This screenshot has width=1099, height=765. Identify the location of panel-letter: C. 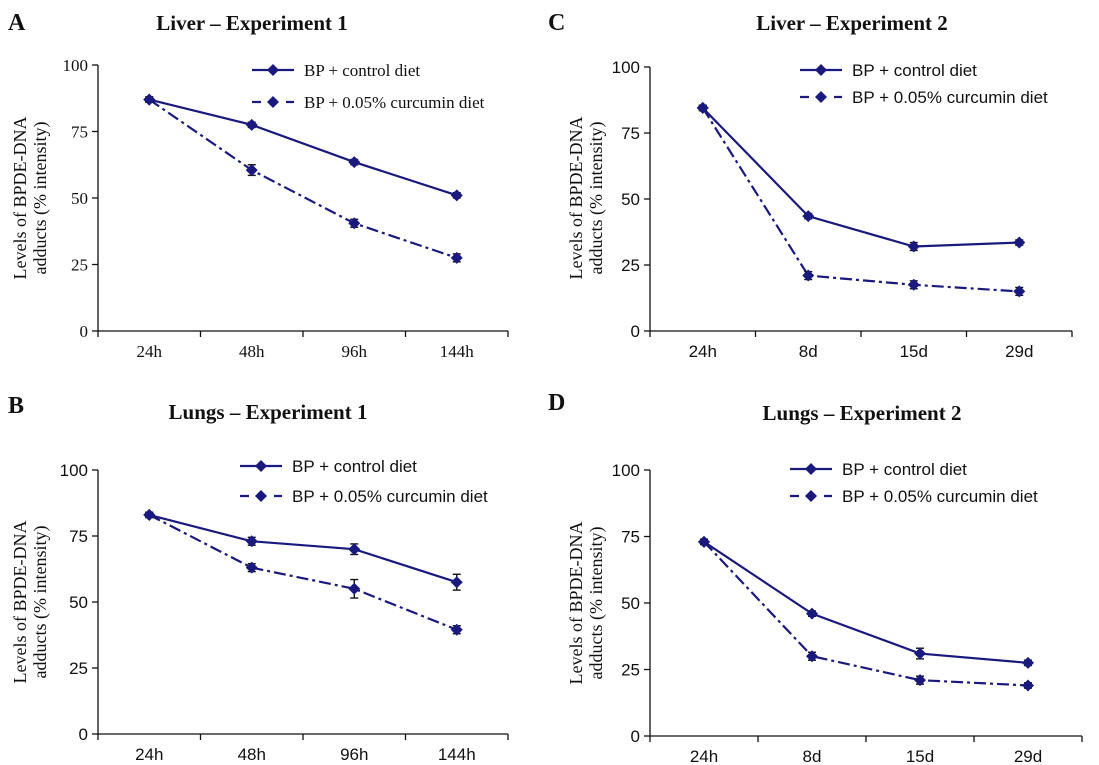
(556, 23).